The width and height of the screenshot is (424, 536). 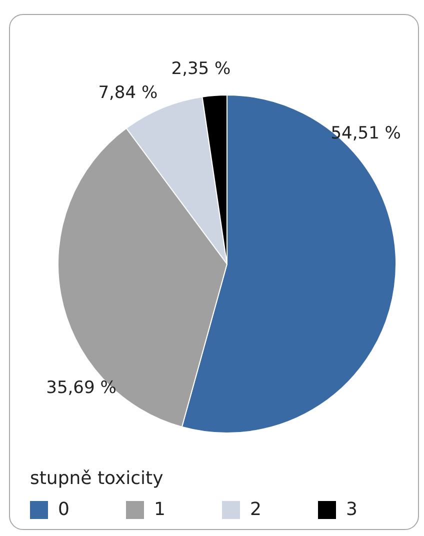 What do you see at coordinates (256, 509) in the screenshot?
I see `legend-label: 2` at bounding box center [256, 509].